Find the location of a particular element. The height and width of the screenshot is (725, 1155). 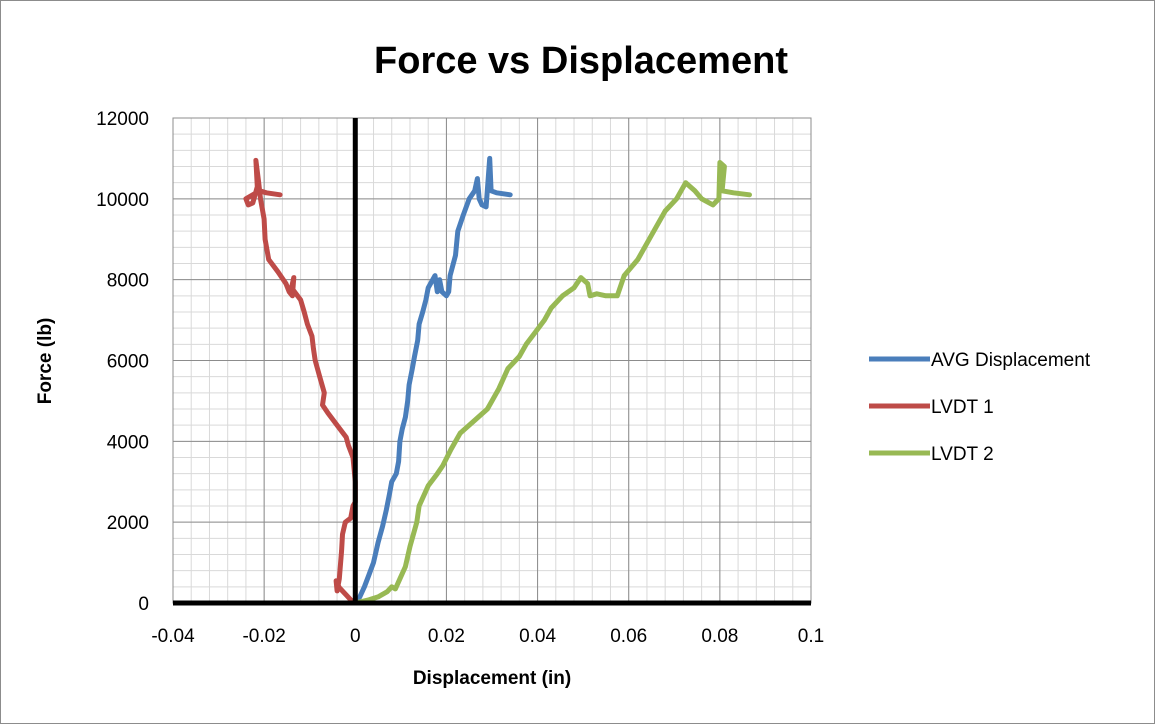

x-tick-label: 0 is located at coordinates (355, 636).